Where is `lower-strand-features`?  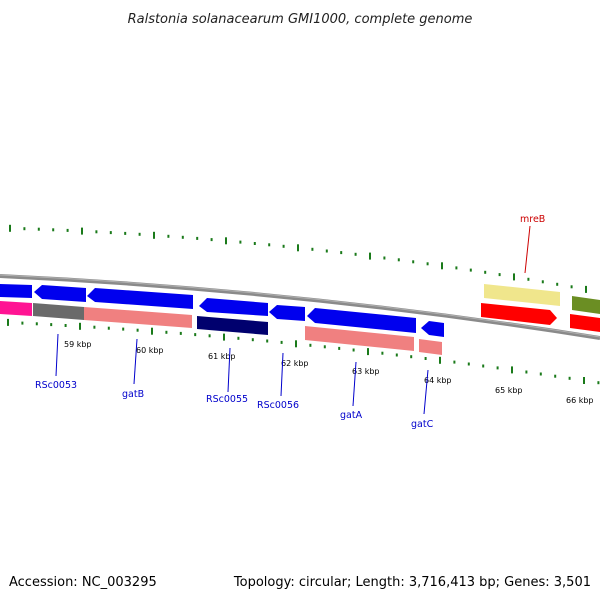 lower-strand-features is located at coordinates (300, 328).